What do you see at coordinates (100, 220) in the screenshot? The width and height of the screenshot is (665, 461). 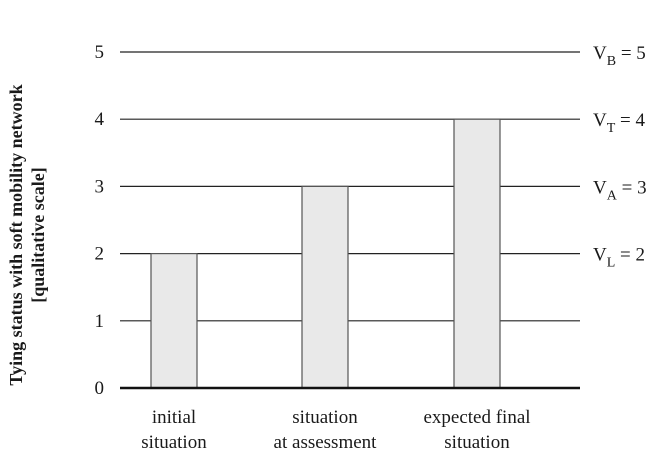 I see `y-tick-labels: 0 1 2 3 4 5` at bounding box center [100, 220].